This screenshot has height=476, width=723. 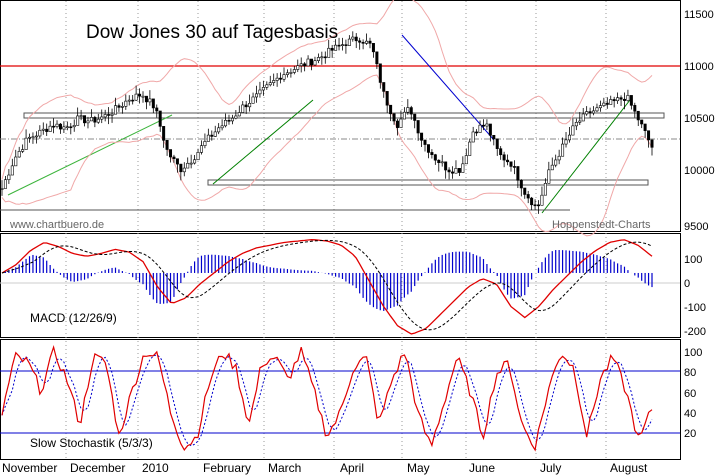 I want to click on x-label-april: April, so click(x=352, y=468).